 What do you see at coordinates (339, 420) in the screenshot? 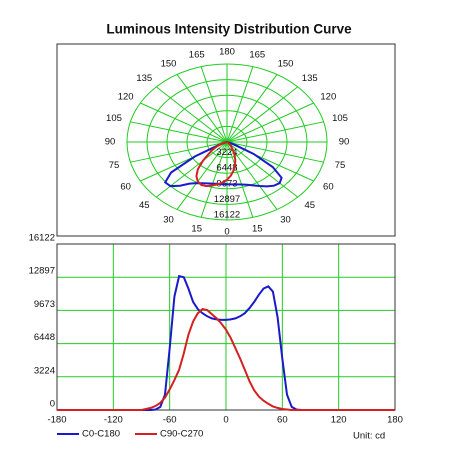
I see `x-tick-label: 120` at bounding box center [339, 420].